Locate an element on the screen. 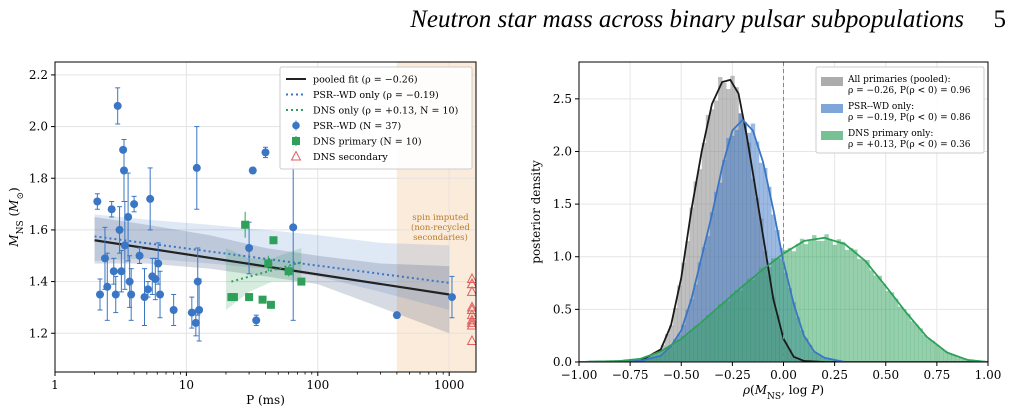 Image resolution: width=1016 pixels, height=417 pixels. y-tick-label: 1.4 is located at coordinates (38, 282).